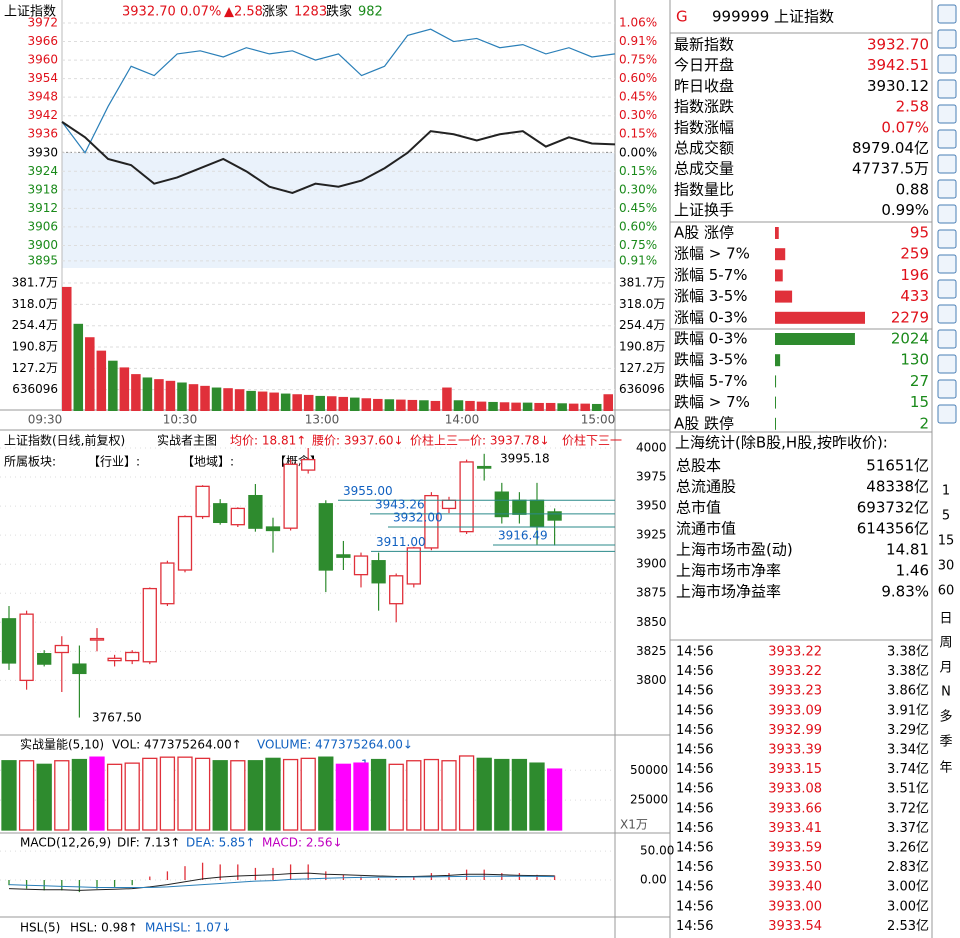 The width and height of the screenshot is (960, 938). Describe the element at coordinates (704, 127) in the screenshot. I see `quote-label: 指数涨幅` at that location.